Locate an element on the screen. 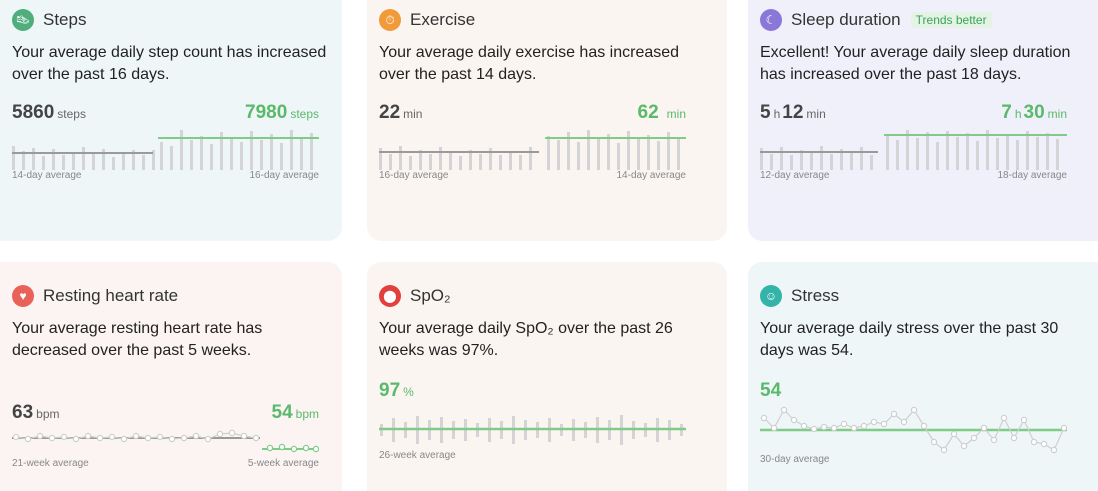 Image resolution: width=1098 pixels, height=491 pixels. spo2-bar-chart is located at coordinates (532, 430).